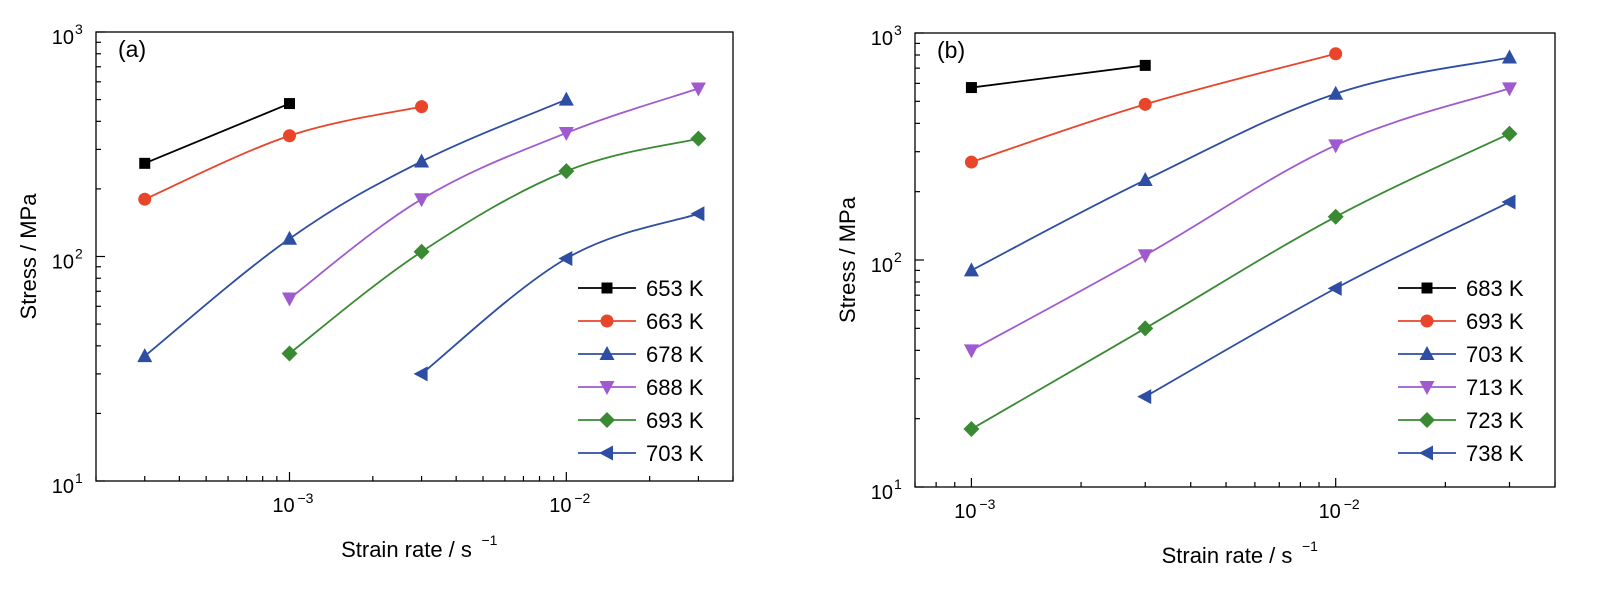 This screenshot has height=591, width=1612. I want to click on series-738-k, so click(1326, 299).